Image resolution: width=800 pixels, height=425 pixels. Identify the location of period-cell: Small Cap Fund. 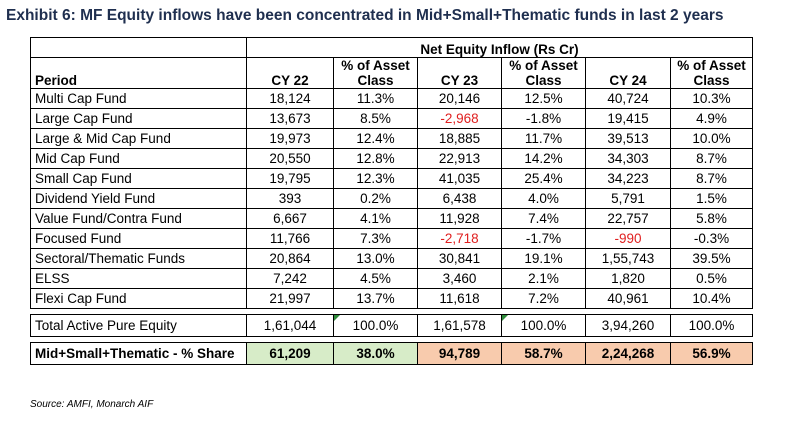
(138, 178).